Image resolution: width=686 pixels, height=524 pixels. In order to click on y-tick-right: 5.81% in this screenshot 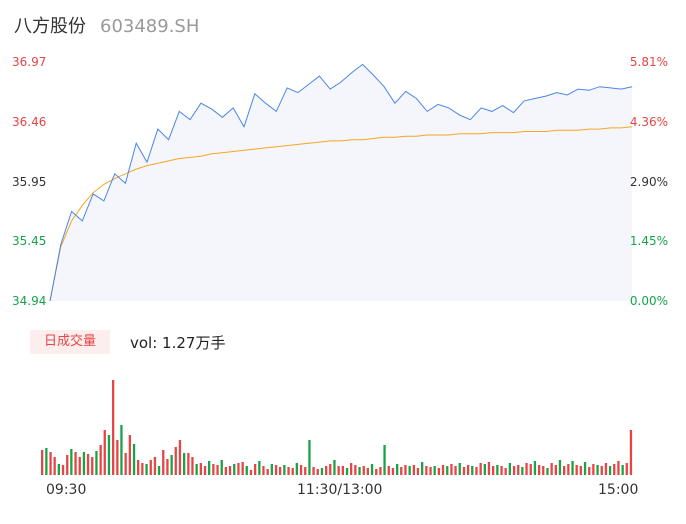, I will do `click(648, 62)`.